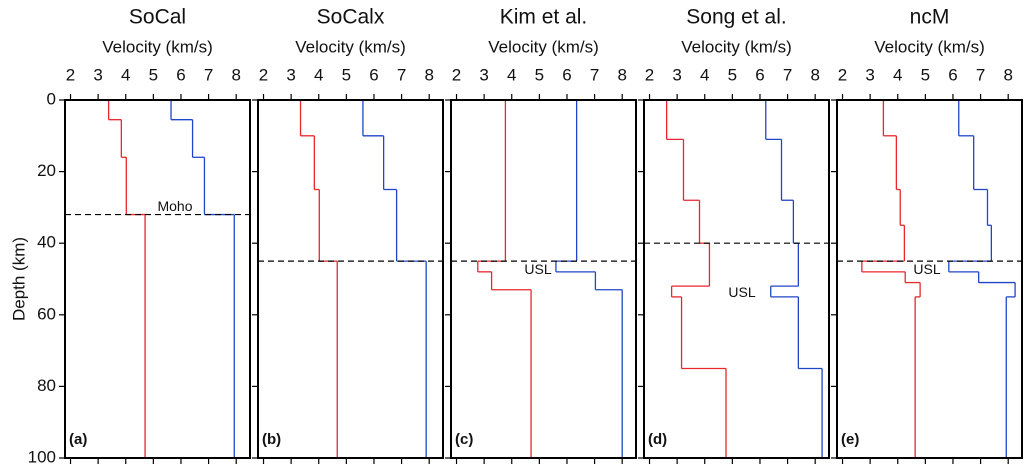 The height and width of the screenshot is (468, 1024). What do you see at coordinates (174, 206) in the screenshot?
I see `annotation: Moho` at bounding box center [174, 206].